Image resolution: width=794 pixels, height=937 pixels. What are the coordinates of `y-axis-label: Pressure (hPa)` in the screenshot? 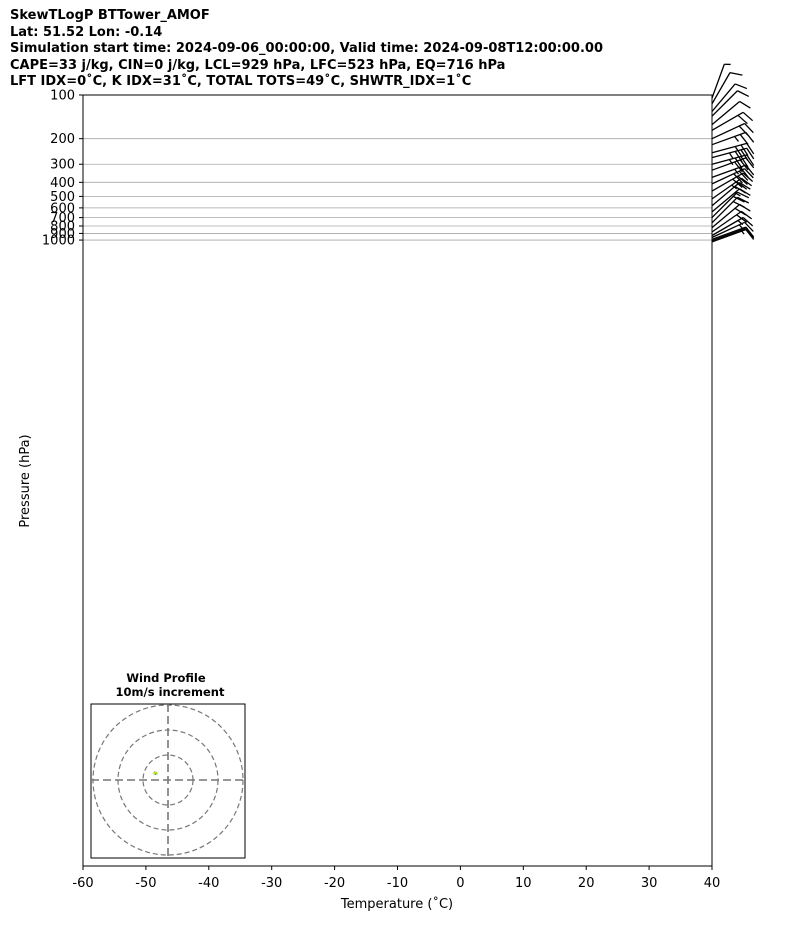 It's located at (25, 480).